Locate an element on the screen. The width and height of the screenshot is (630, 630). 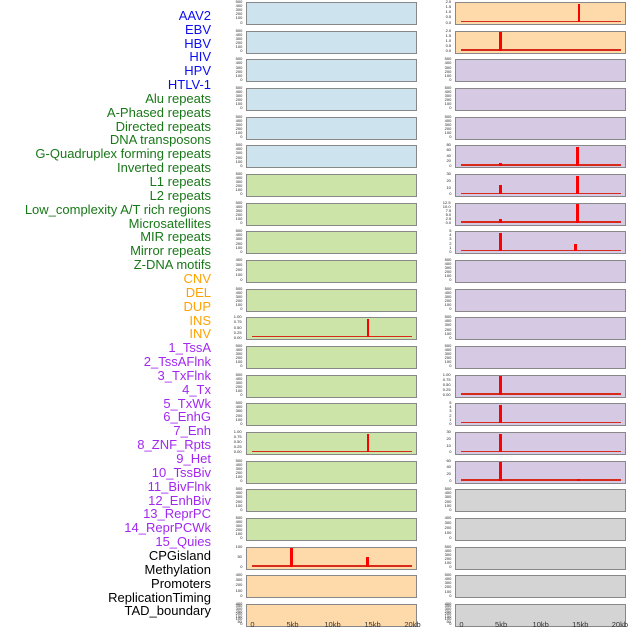
y-tick-label: 0.25 is located at coordinates (238, 447).